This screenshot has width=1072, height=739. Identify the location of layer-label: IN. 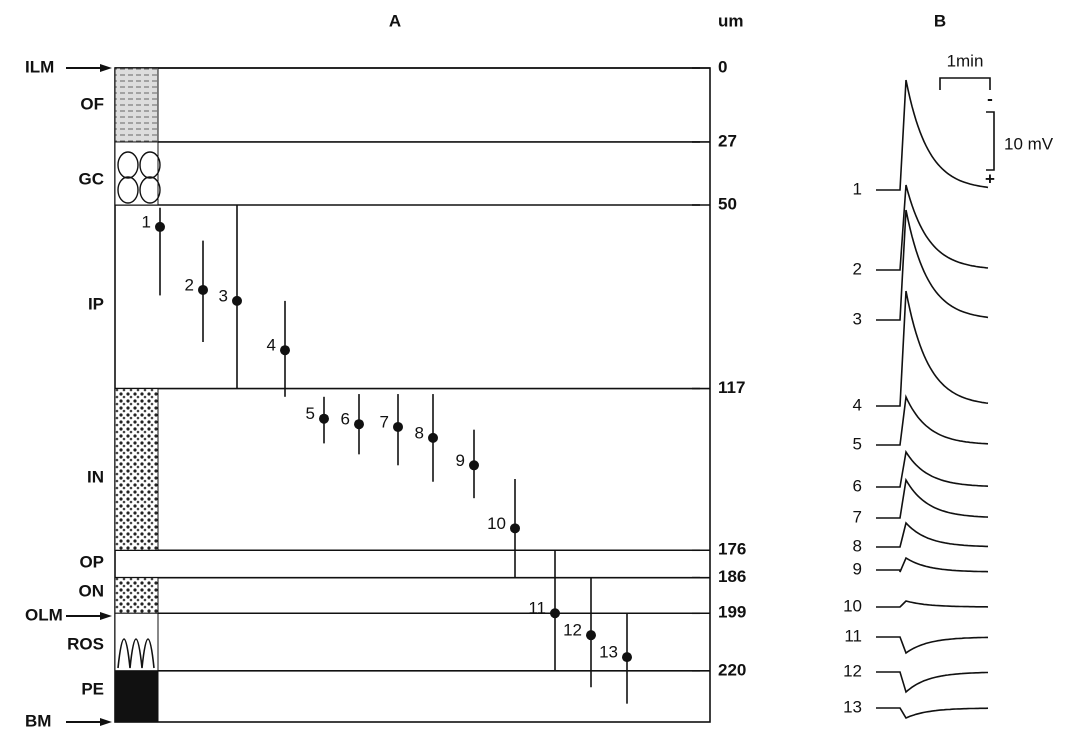
(95, 476).